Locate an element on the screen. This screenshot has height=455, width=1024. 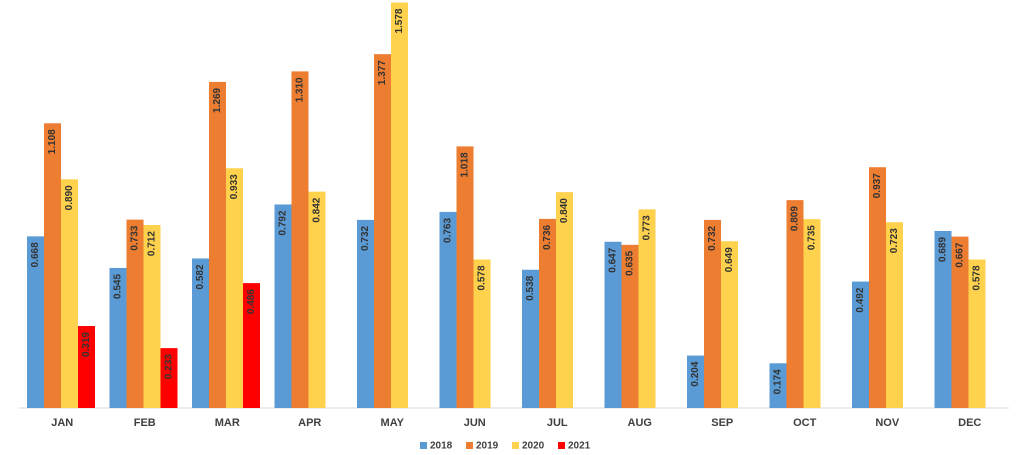
data-label: 0.319 is located at coordinates (86, 344).